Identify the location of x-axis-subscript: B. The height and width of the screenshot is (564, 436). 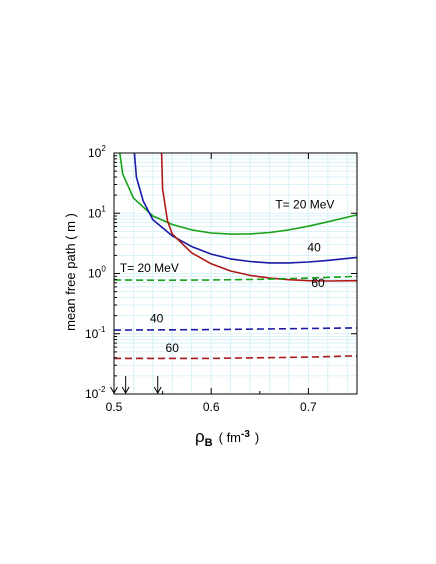
(209, 443).